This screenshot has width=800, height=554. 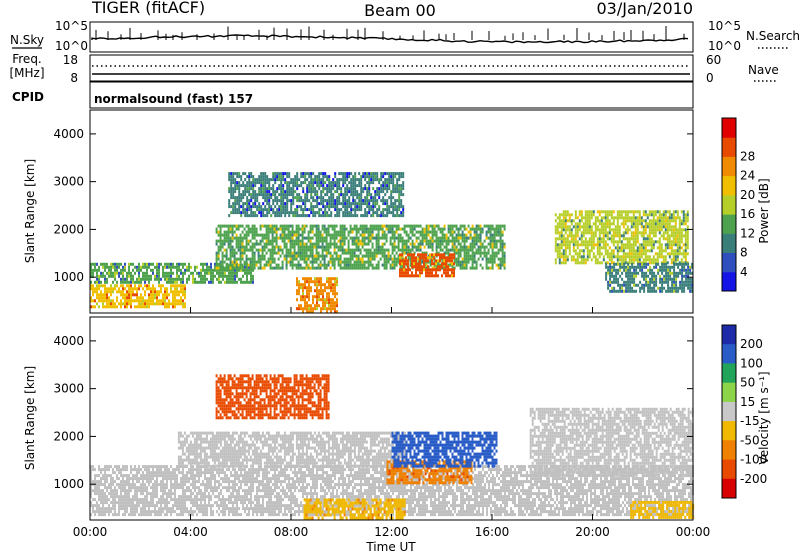 What do you see at coordinates (390, 33) in the screenshot?
I see `noise-search-spikes` at bounding box center [390, 33].